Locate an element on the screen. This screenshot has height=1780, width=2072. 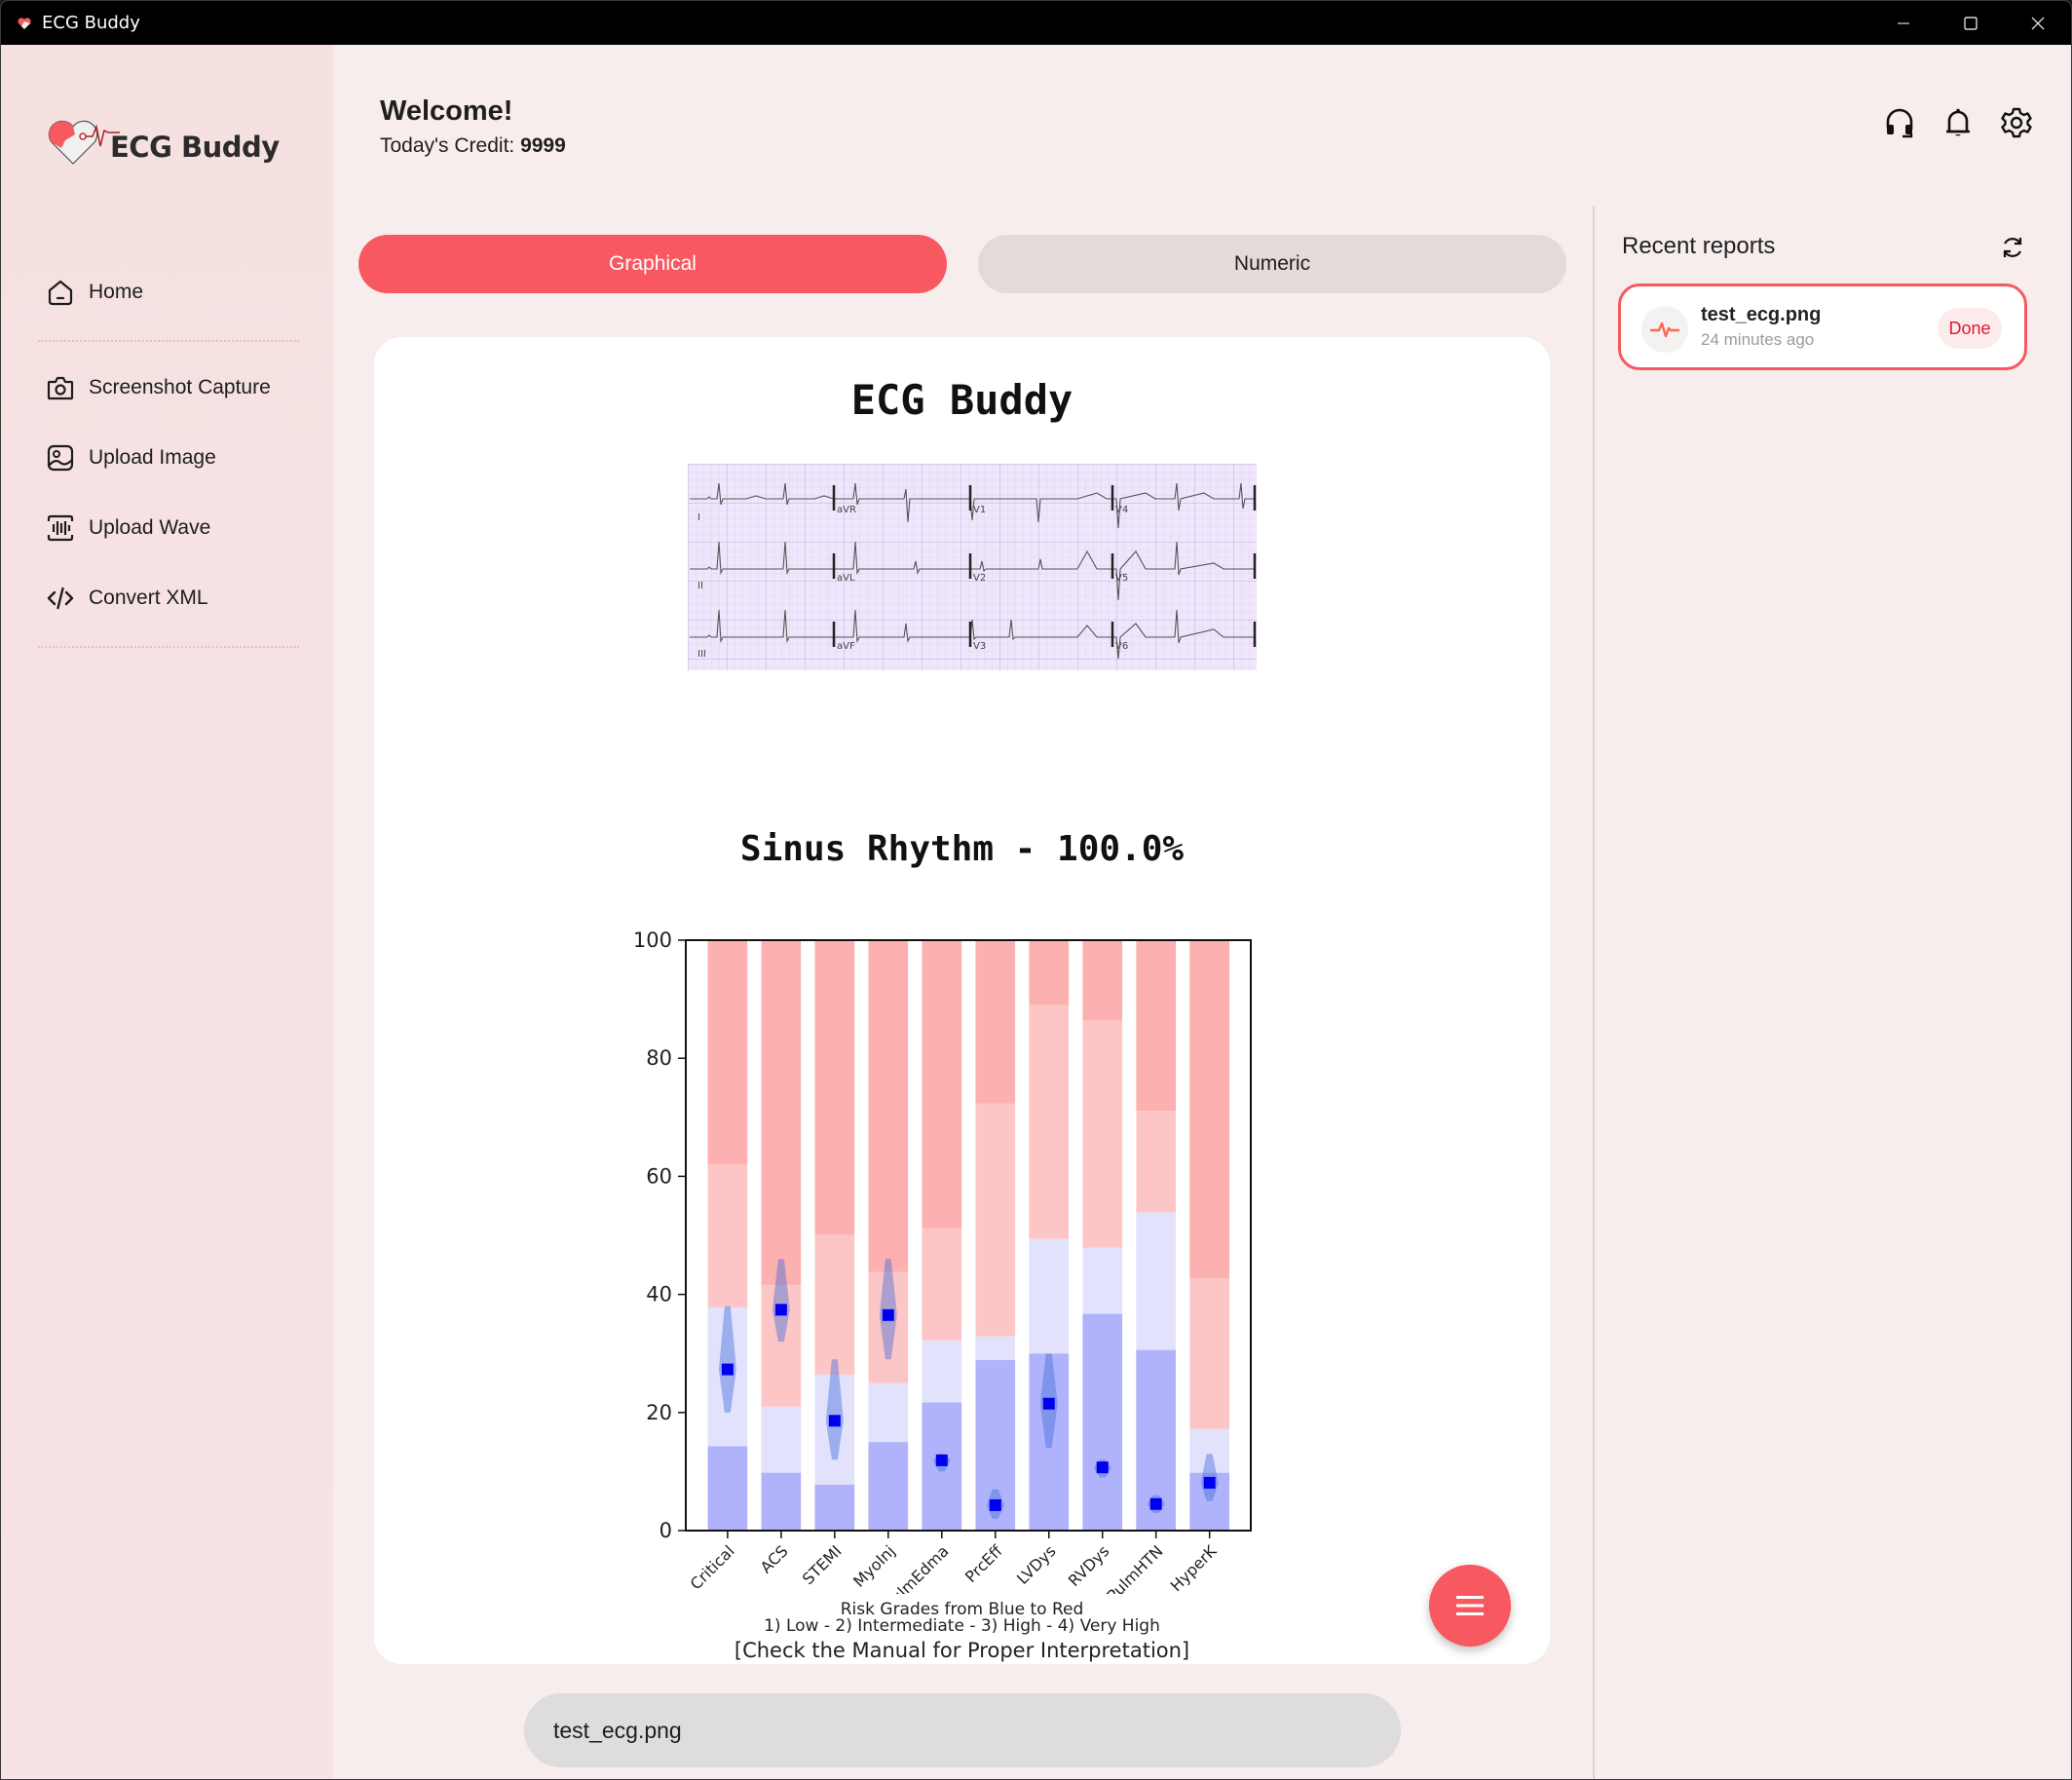
minimize-button is located at coordinates (1903, 23).